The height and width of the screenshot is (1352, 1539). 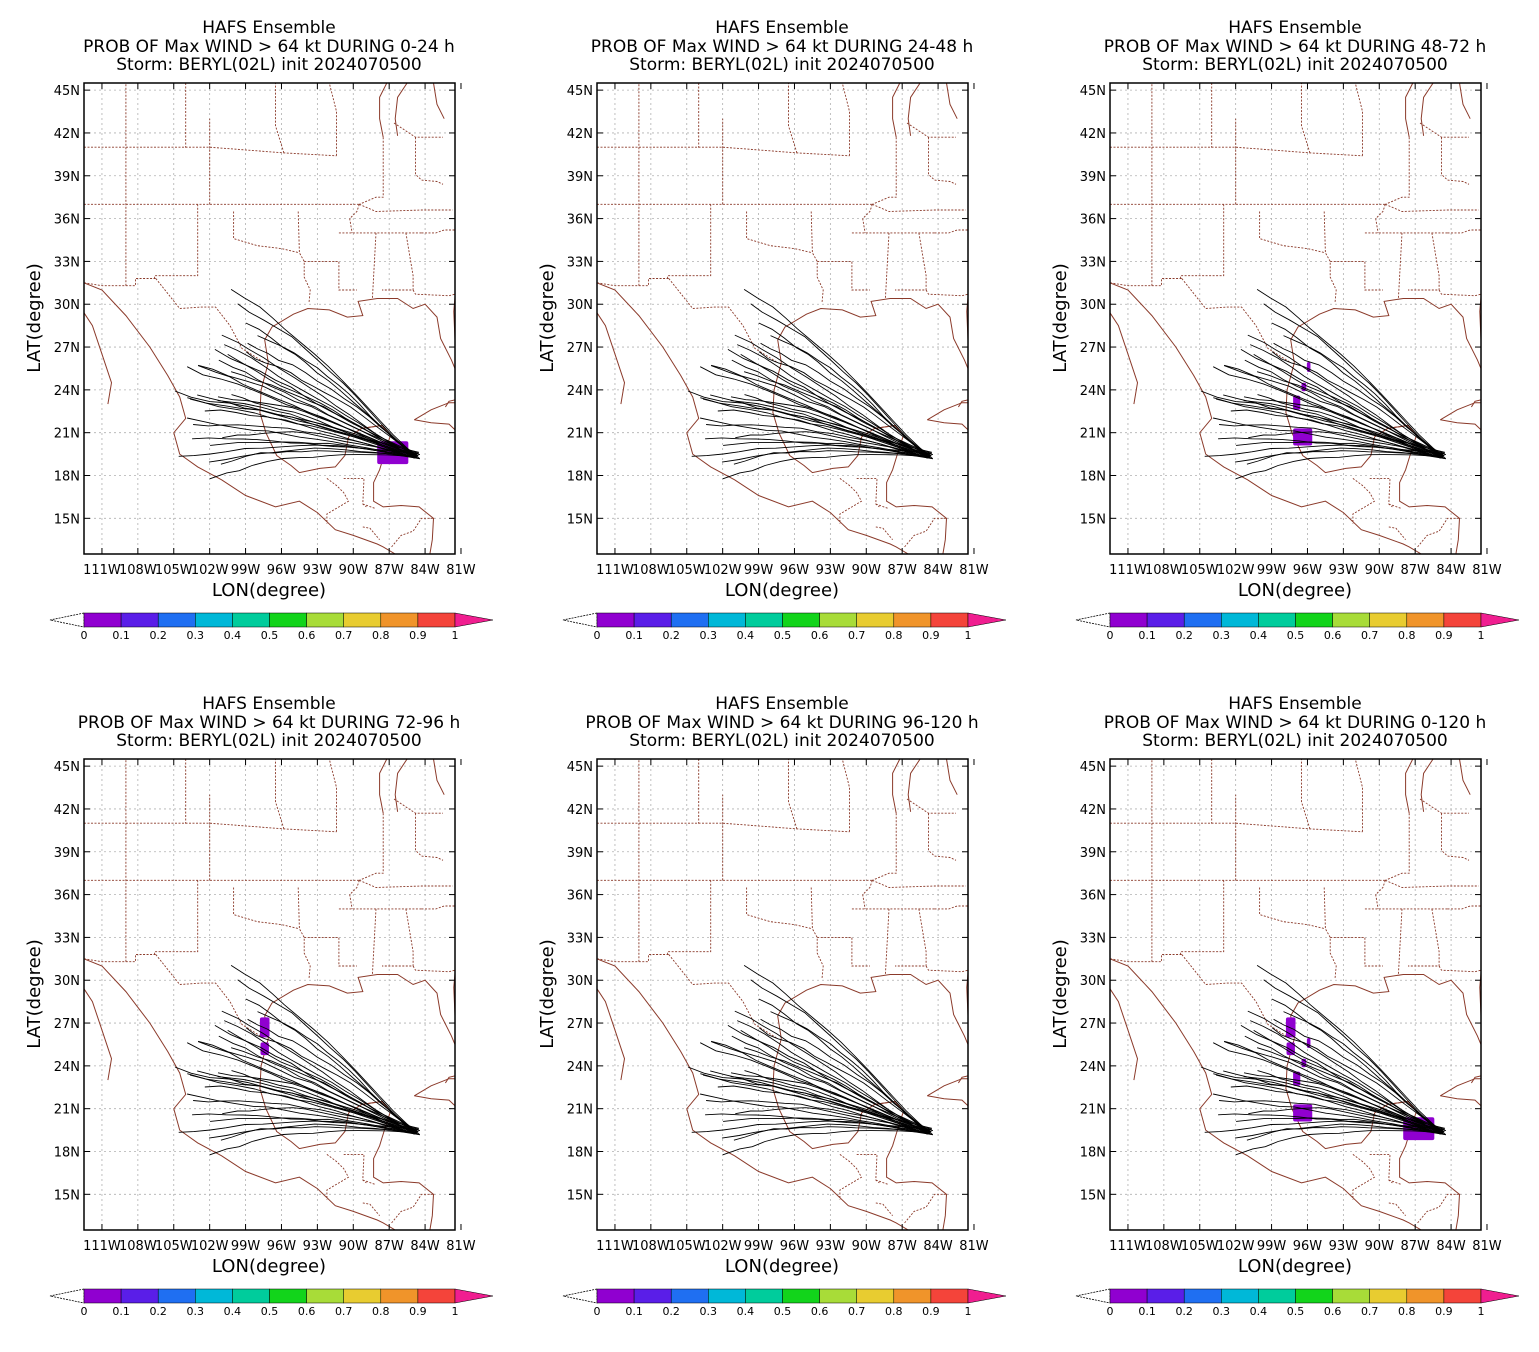 What do you see at coordinates (1294, 704) in the screenshot?
I see `panel-title-1: HAFS Ensemble` at bounding box center [1294, 704].